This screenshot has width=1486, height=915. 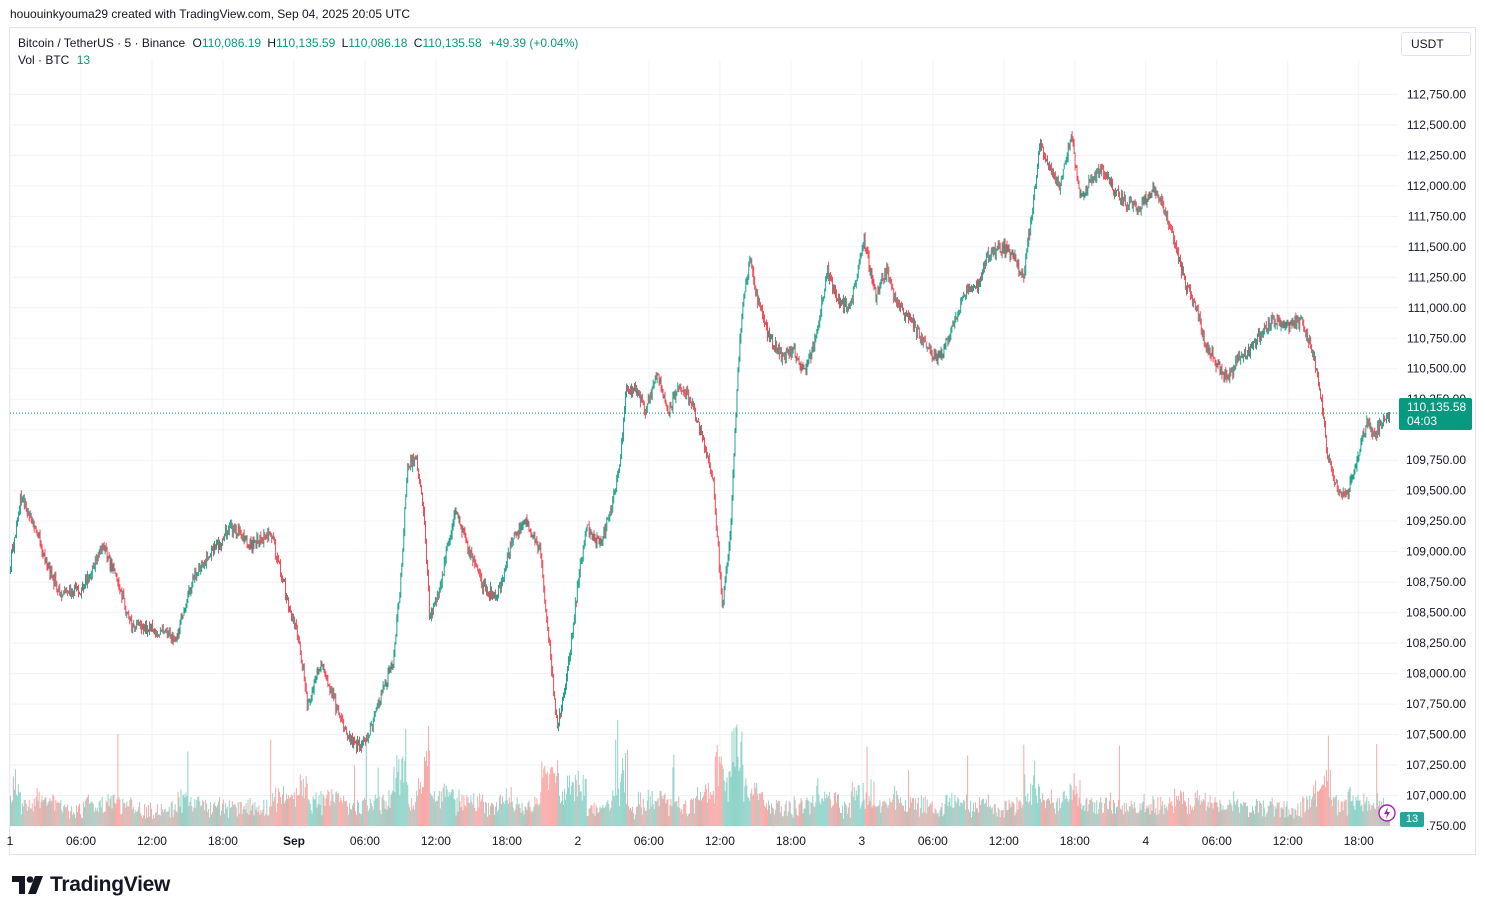 What do you see at coordinates (110, 884) in the screenshot?
I see `tradingview-wordmark: TradingView` at bounding box center [110, 884].